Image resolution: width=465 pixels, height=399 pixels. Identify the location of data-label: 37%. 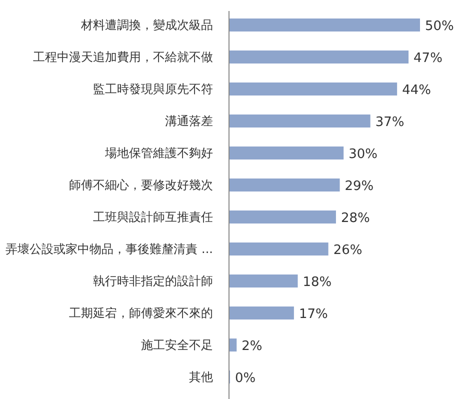
(389, 122).